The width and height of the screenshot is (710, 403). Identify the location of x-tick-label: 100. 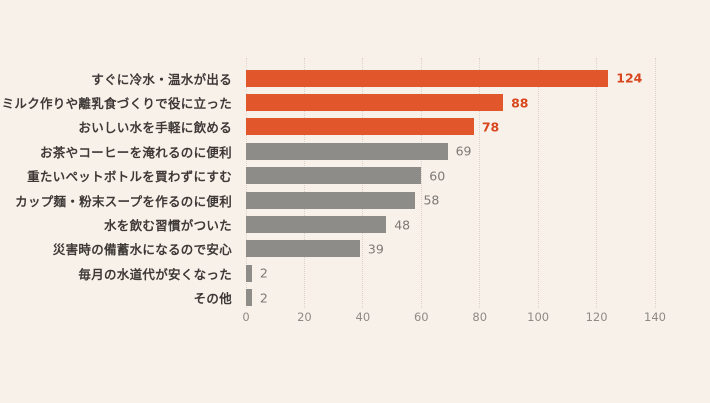
(538, 317).